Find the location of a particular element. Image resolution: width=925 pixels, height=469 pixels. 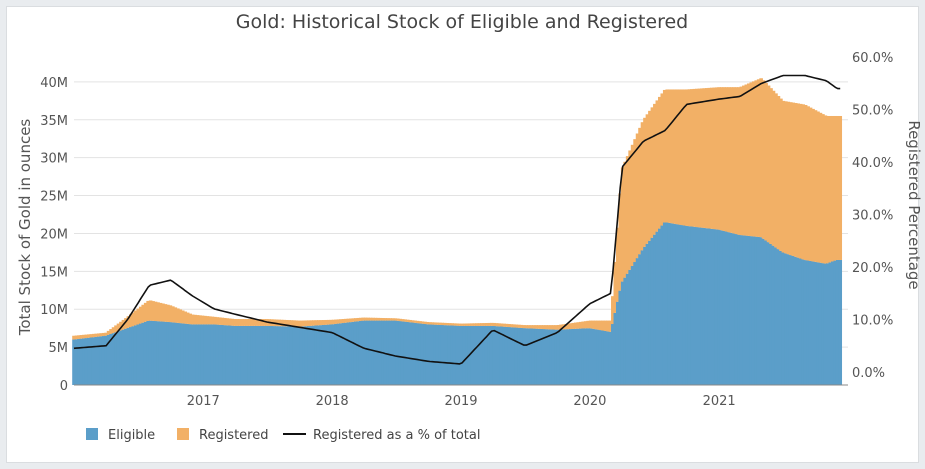

y2-tick-label: 50.0% is located at coordinates (872, 111).